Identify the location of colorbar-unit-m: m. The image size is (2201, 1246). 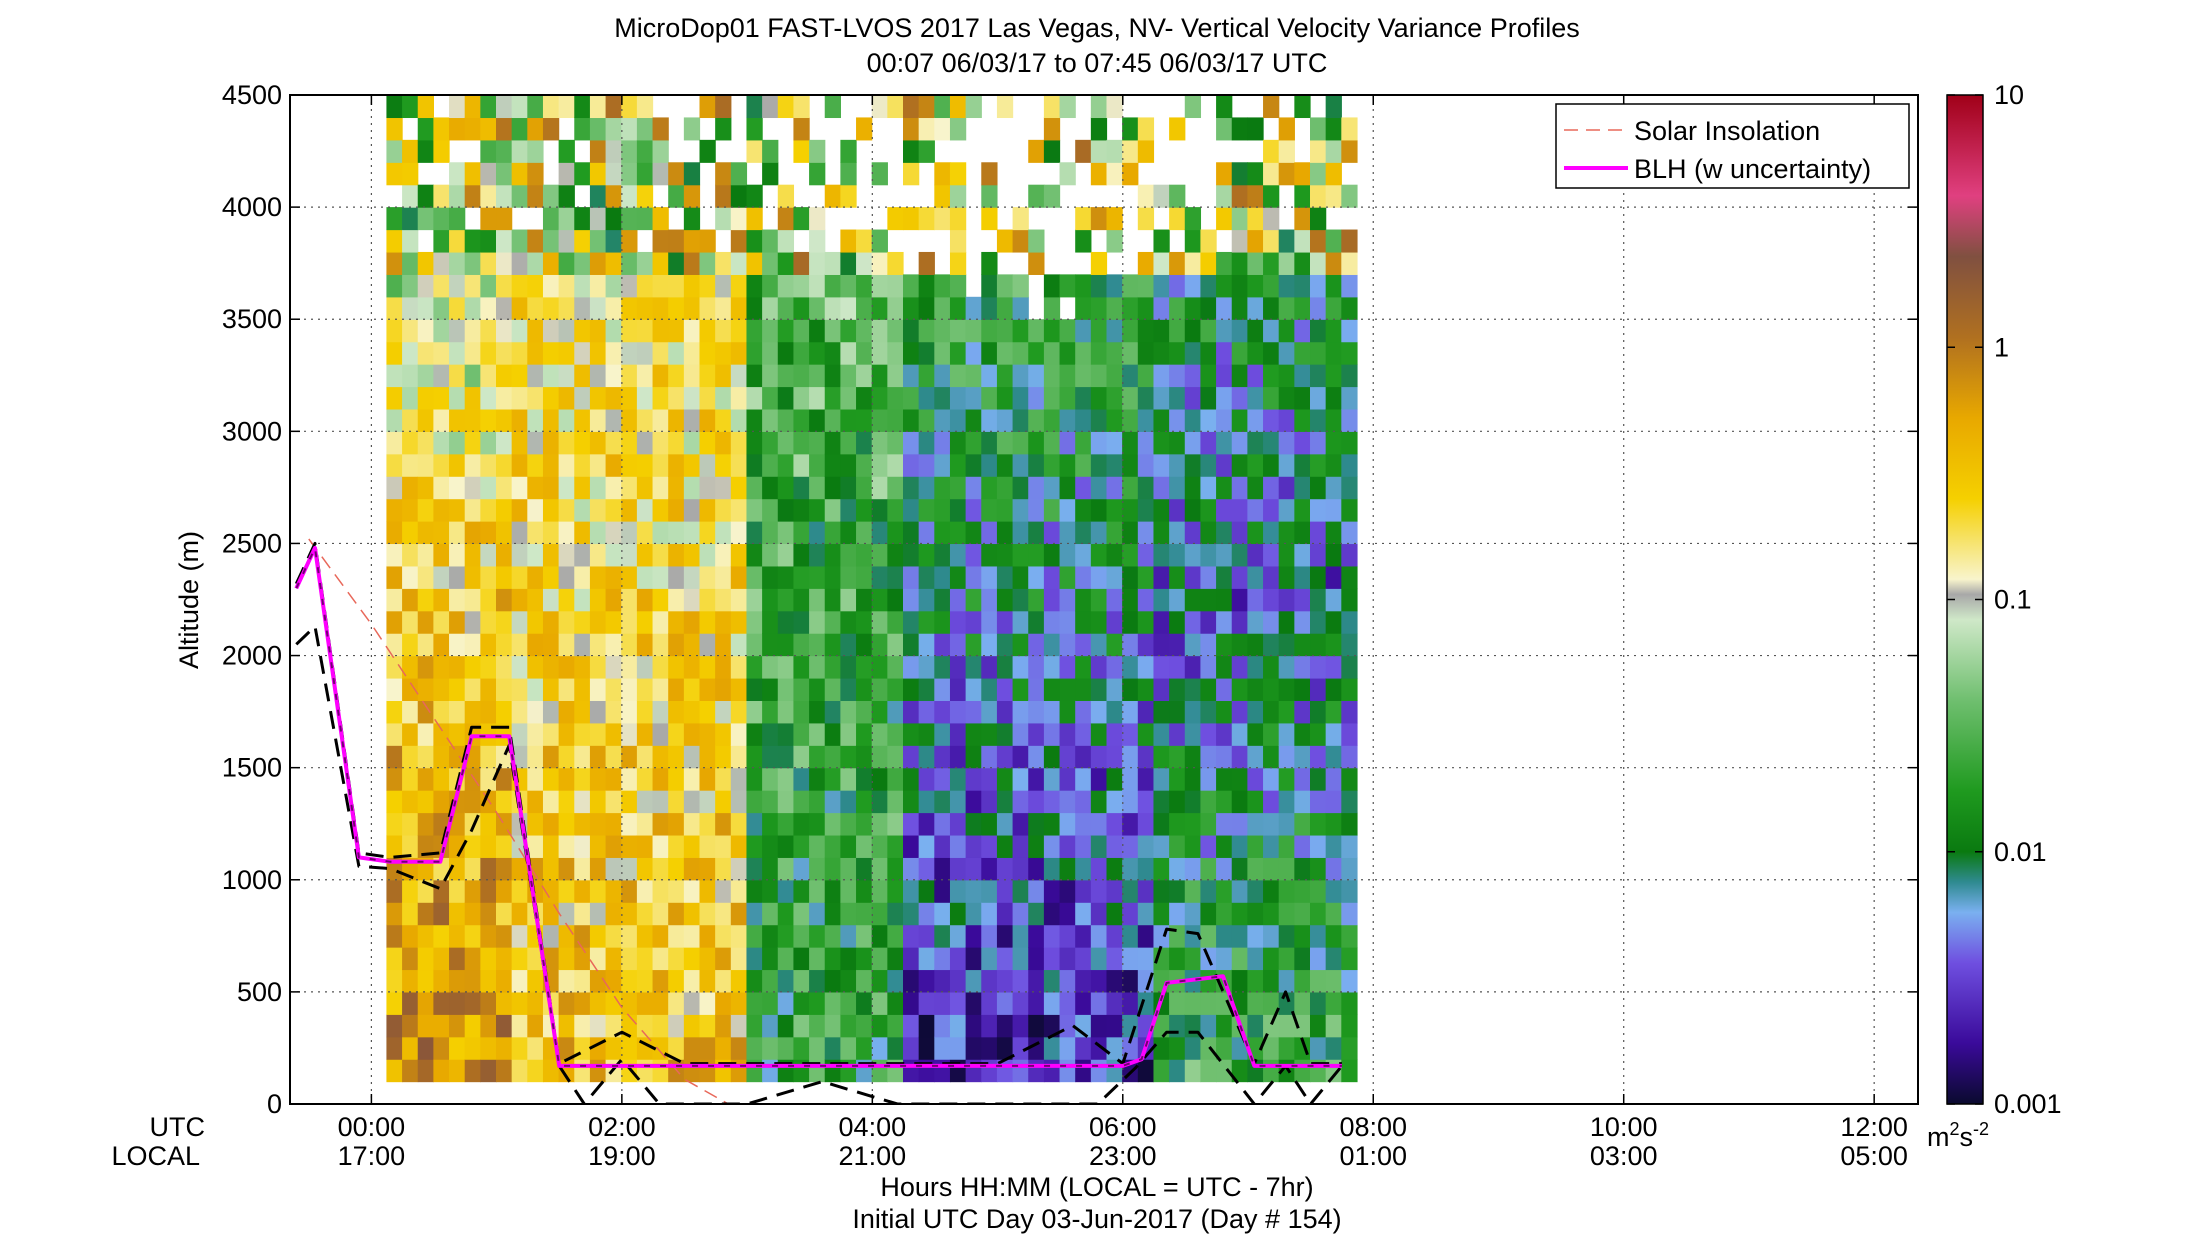
(1938, 1137).